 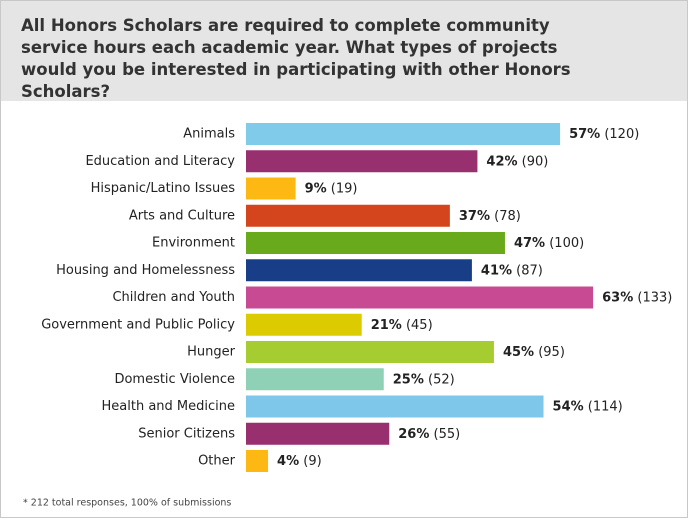 What do you see at coordinates (209, 134) in the screenshot?
I see `category-label: Animals` at bounding box center [209, 134].